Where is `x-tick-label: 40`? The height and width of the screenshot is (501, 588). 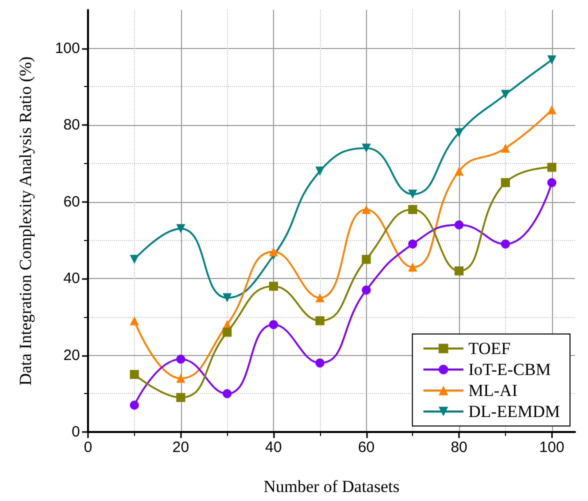
x-tick-label: 40 is located at coordinates (273, 447).